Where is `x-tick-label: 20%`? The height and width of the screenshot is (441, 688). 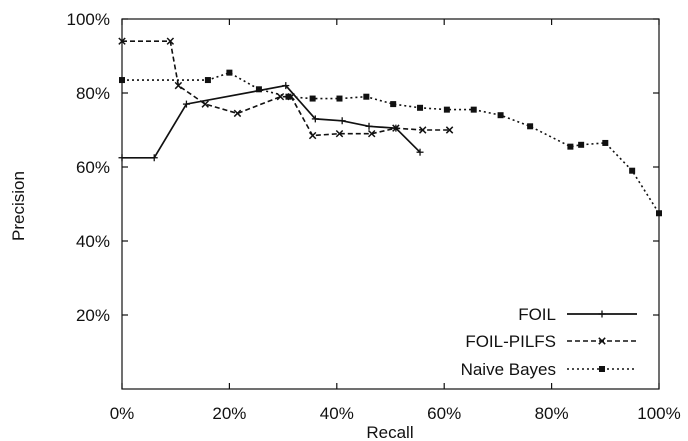 x-tick-label: 20% is located at coordinates (229, 413).